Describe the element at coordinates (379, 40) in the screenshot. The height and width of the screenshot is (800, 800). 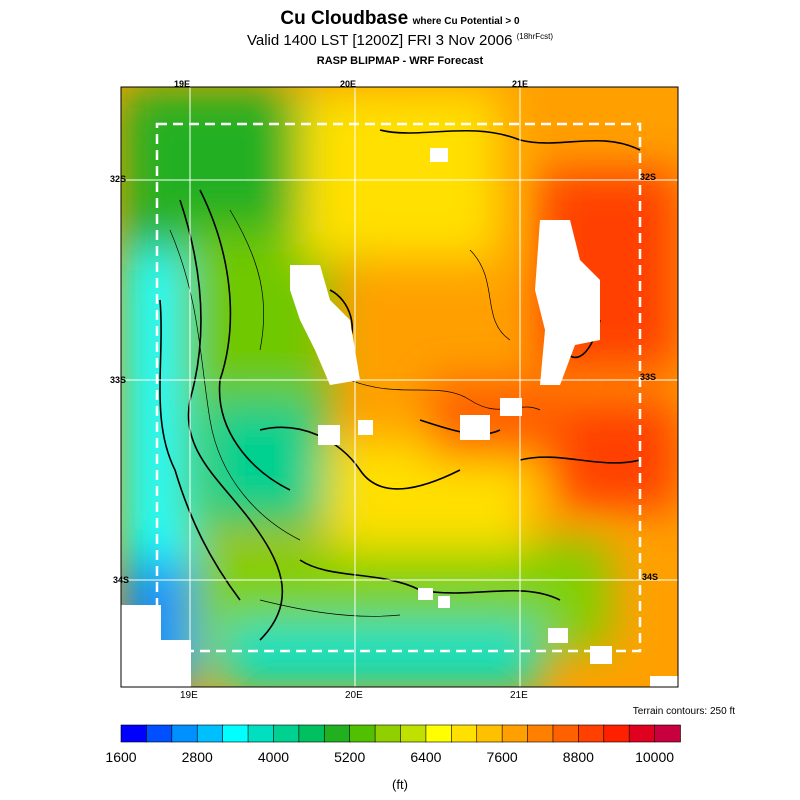
I see `valid-time-text: Valid 1400 LST [1200Z] FRI 3 Nov 2006` at that location.